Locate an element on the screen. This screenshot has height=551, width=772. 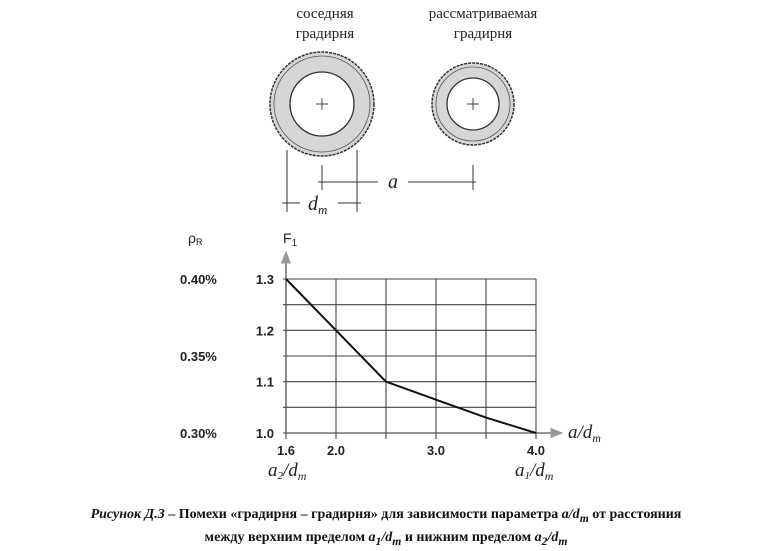
y2-tick-label: 0.35% is located at coordinates (198, 356).